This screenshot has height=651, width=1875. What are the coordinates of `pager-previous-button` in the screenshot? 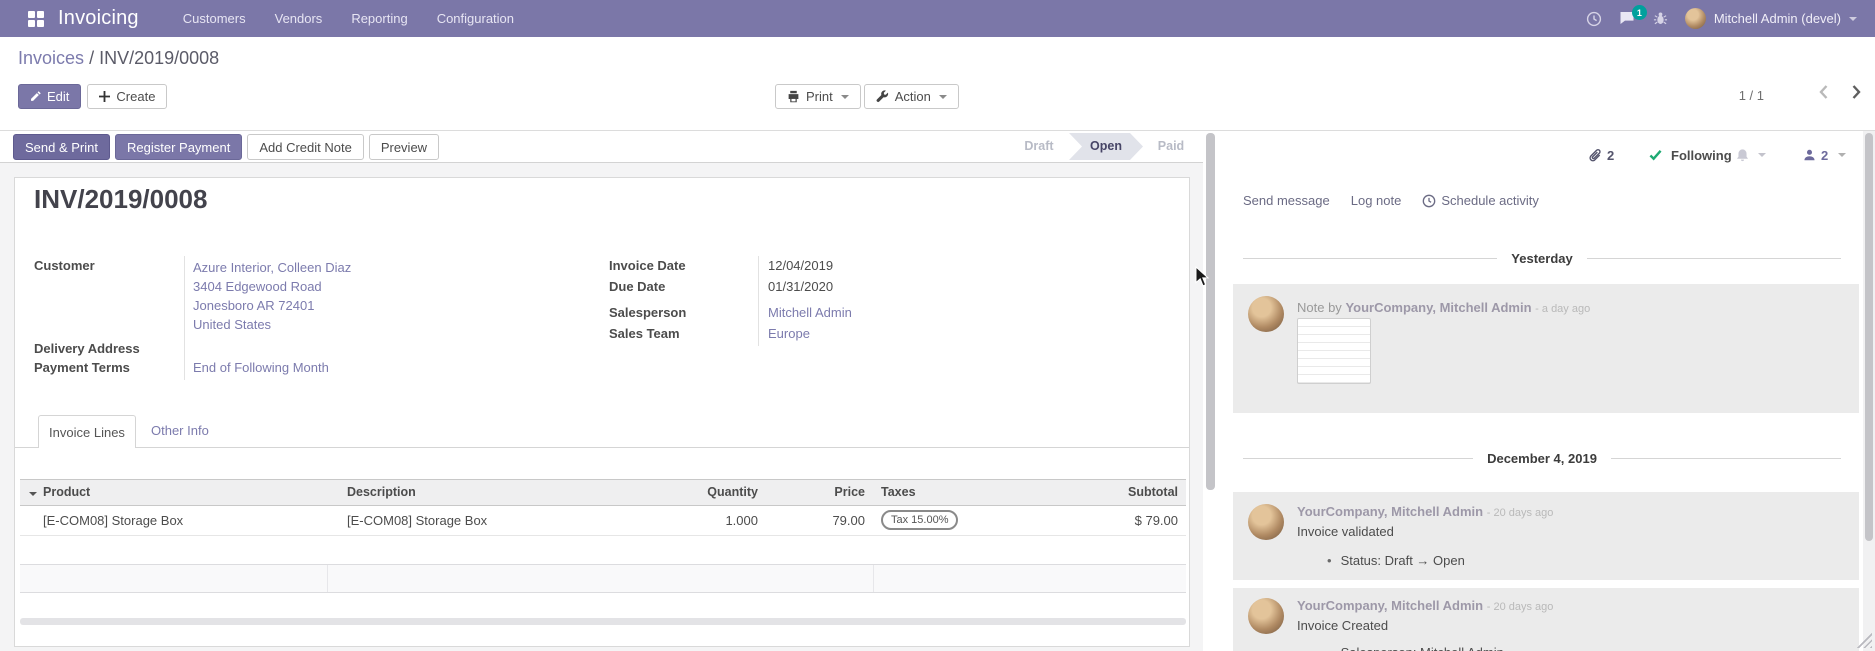 It's located at (1823, 92).